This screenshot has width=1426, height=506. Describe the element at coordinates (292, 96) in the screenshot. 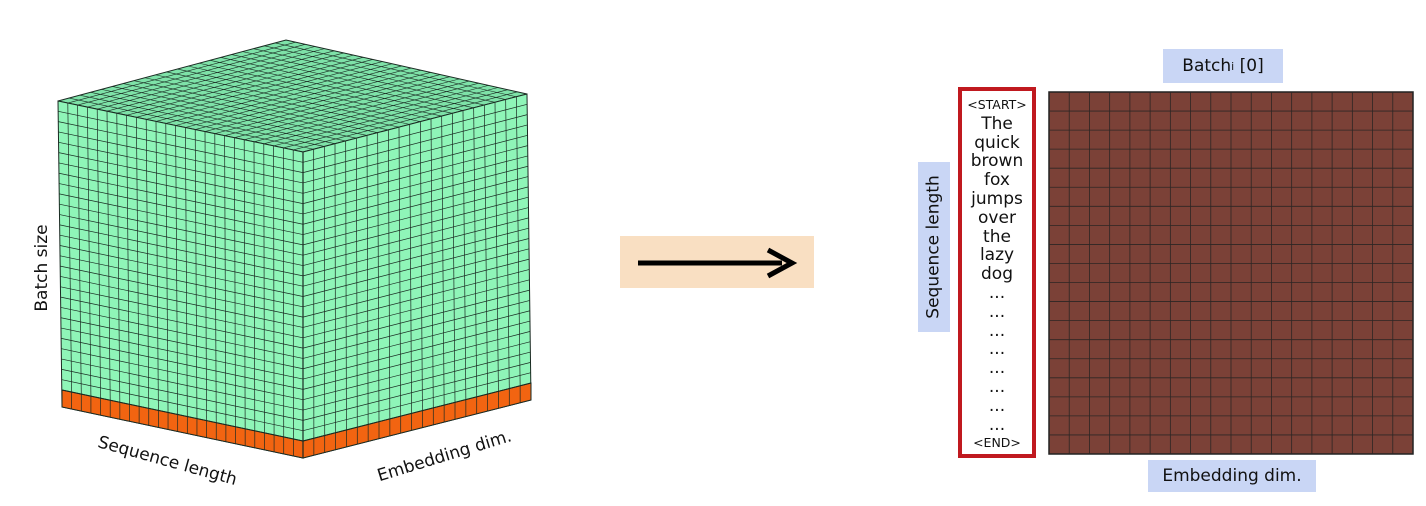

I see `cube-top-grid` at that location.